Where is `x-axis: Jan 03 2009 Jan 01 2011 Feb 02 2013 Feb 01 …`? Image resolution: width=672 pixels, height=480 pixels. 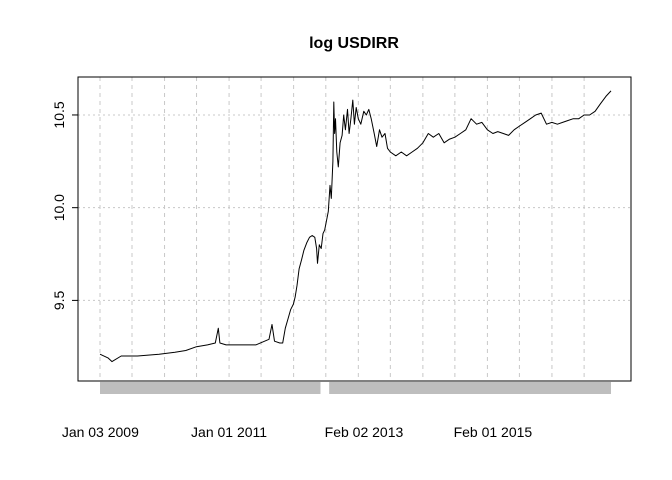
x-axis: Jan 03 2009 Jan 01 2011 Feb 02 2013 Feb 01 … is located at coordinates (297, 432).